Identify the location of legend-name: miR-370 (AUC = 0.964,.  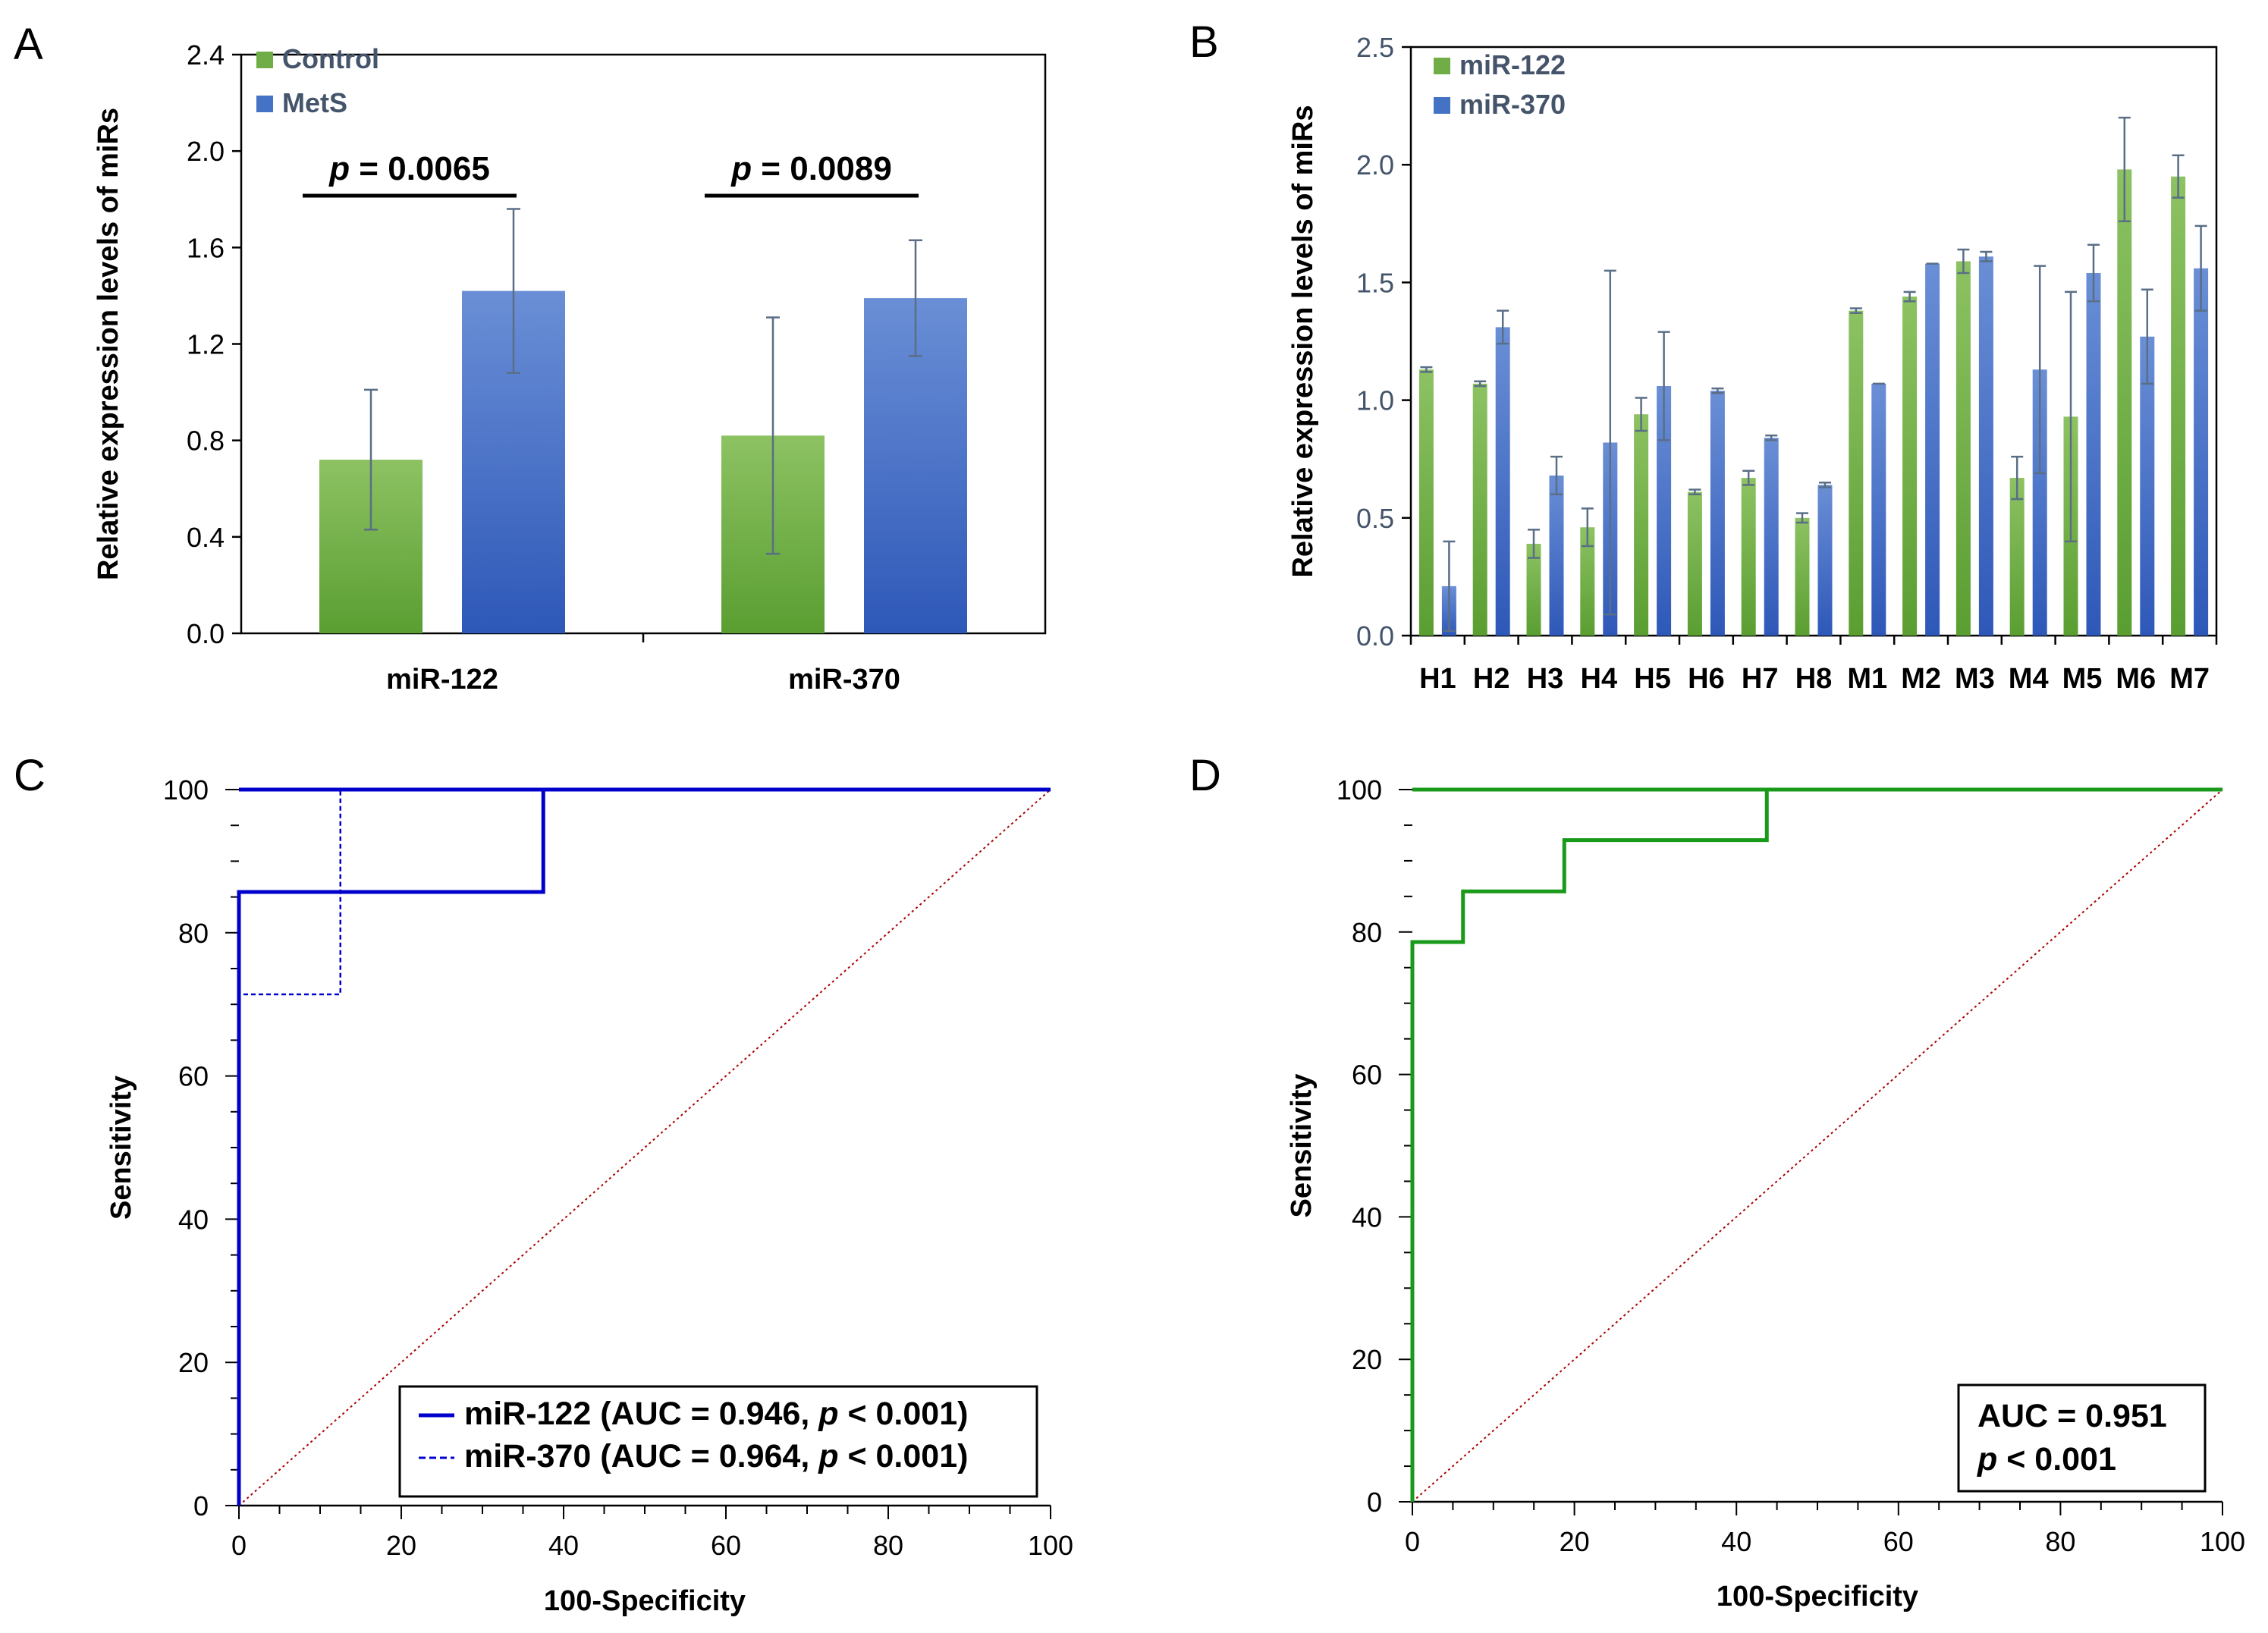
(641, 1456).